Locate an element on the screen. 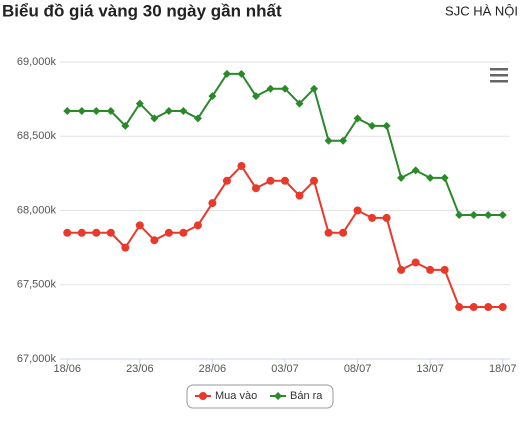 This screenshot has height=423, width=520. chart-title: Biểu đồ giá vàng 30 ngày gần nhất is located at coordinates (142, 10).